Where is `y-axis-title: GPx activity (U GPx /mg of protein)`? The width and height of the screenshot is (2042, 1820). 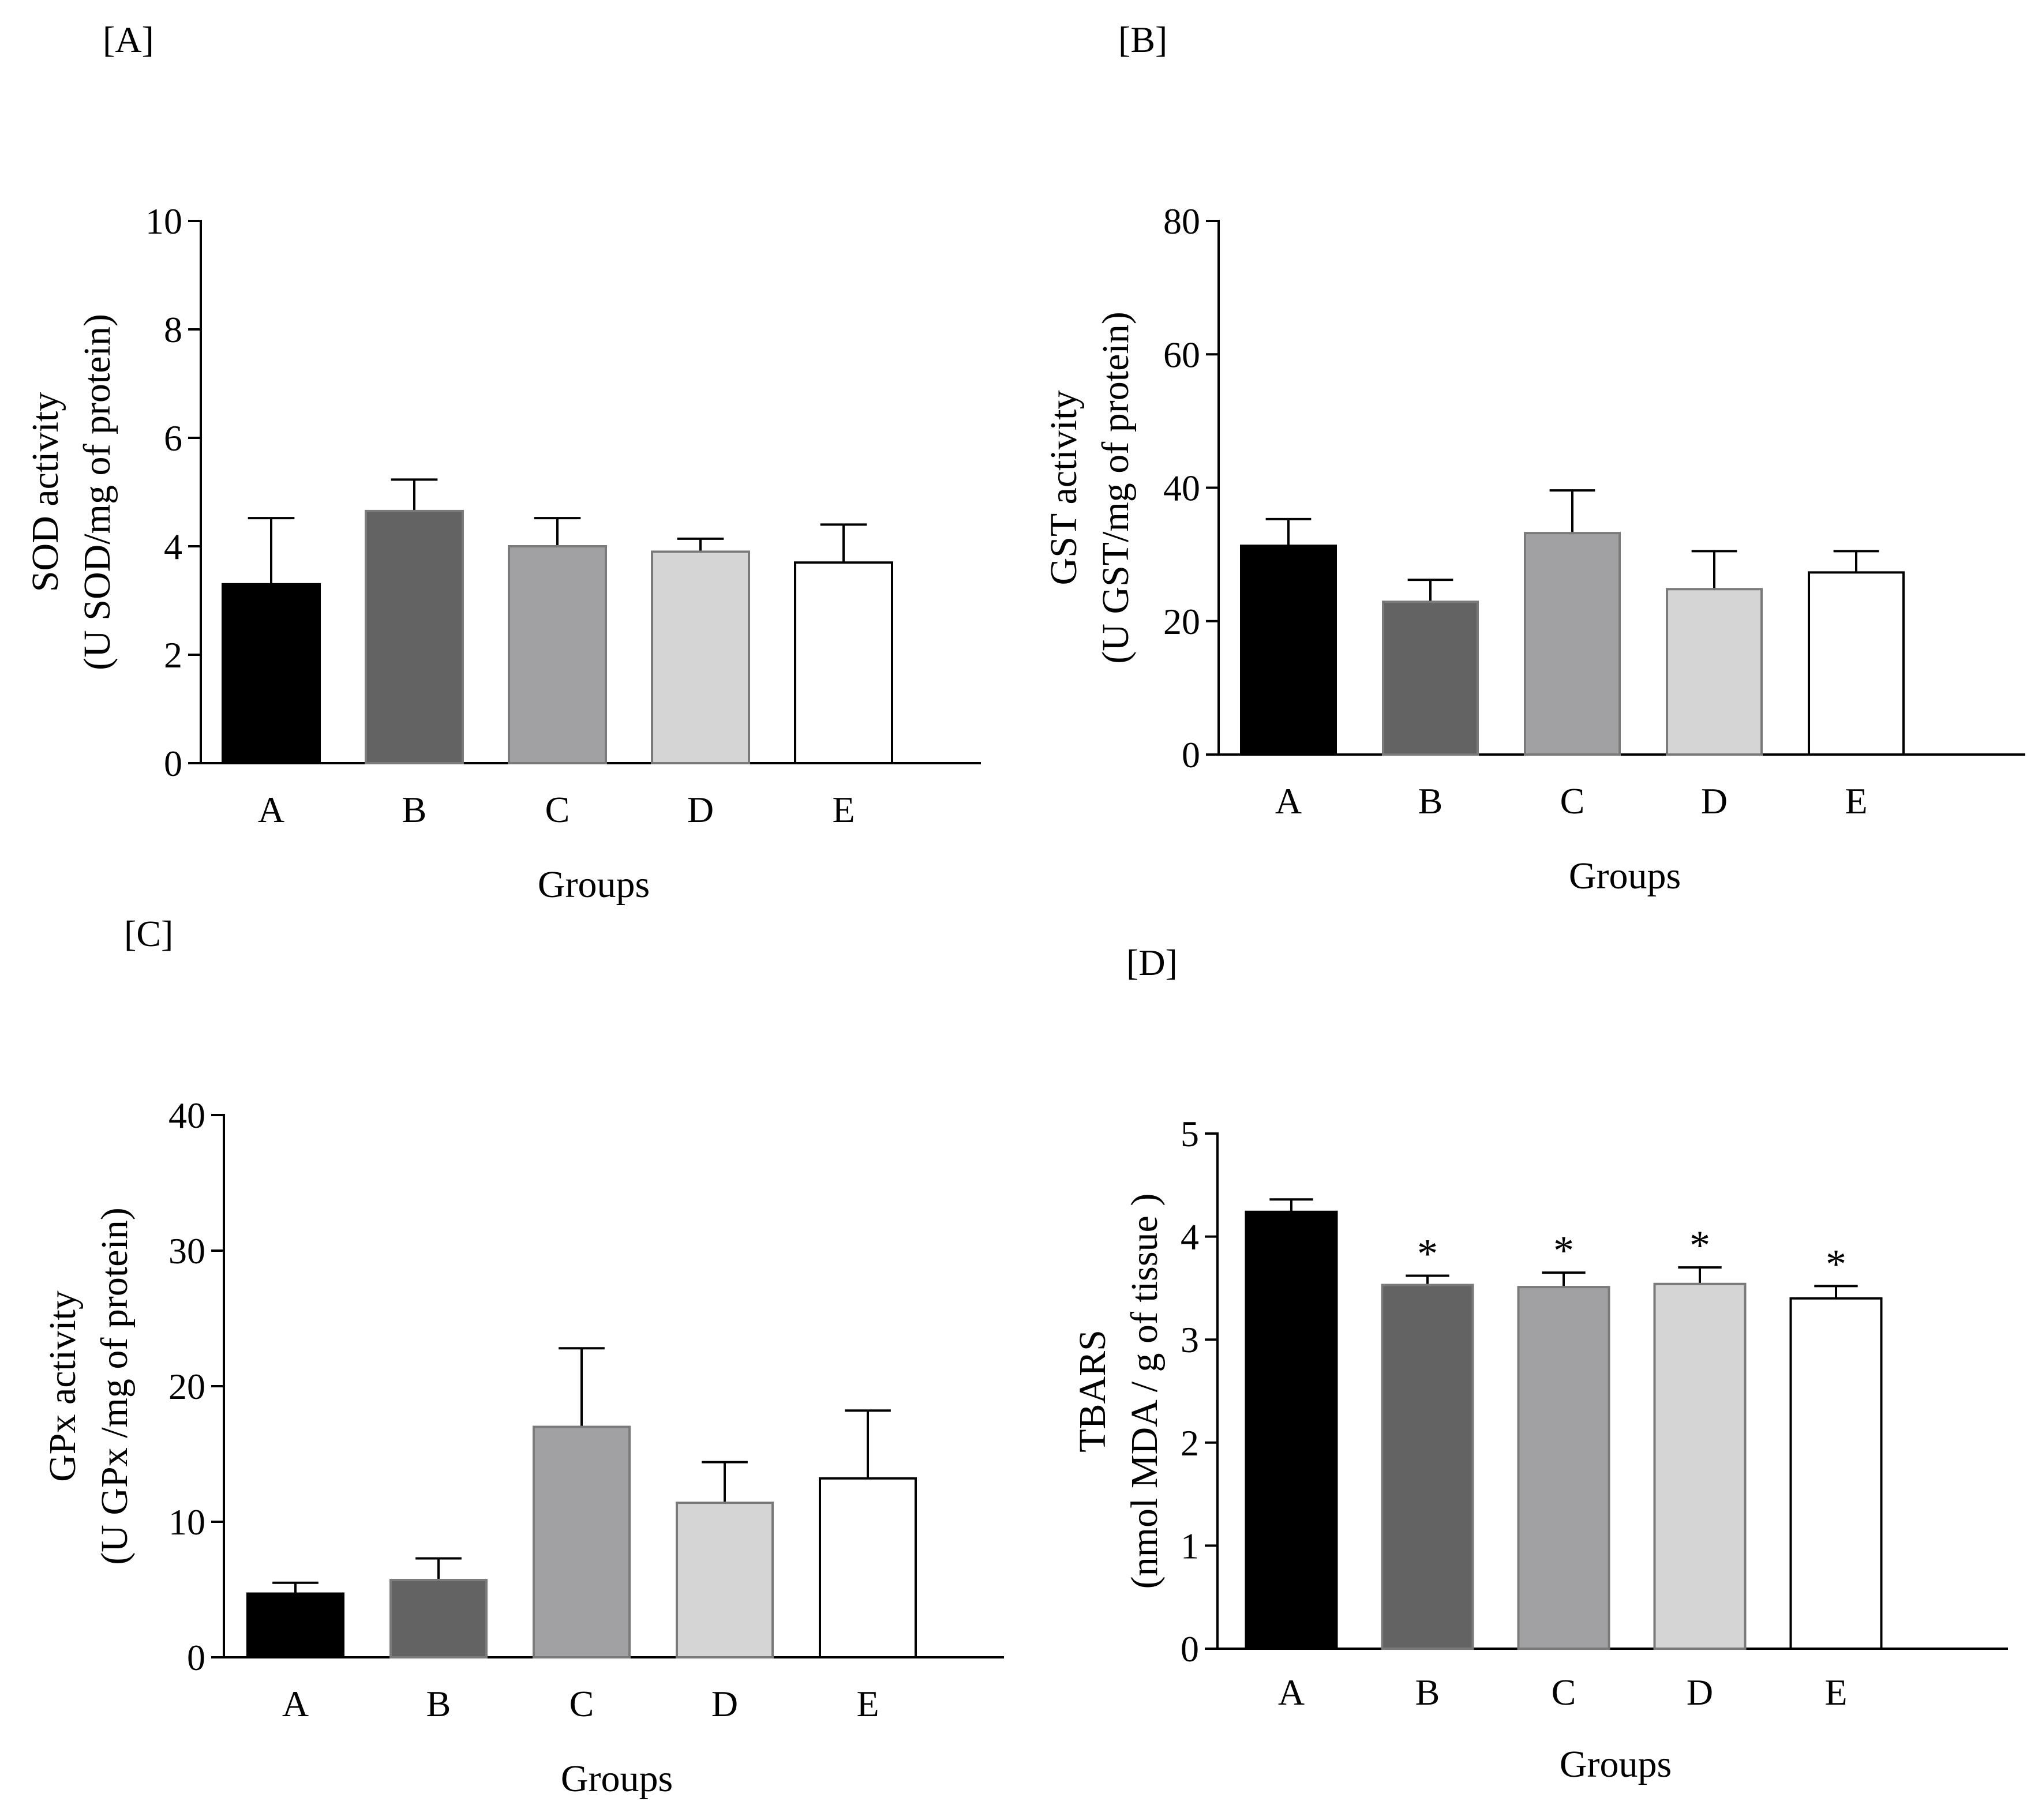 y-axis-title: GPx activity (U GPx /mg of protein) is located at coordinates (89, 1386).